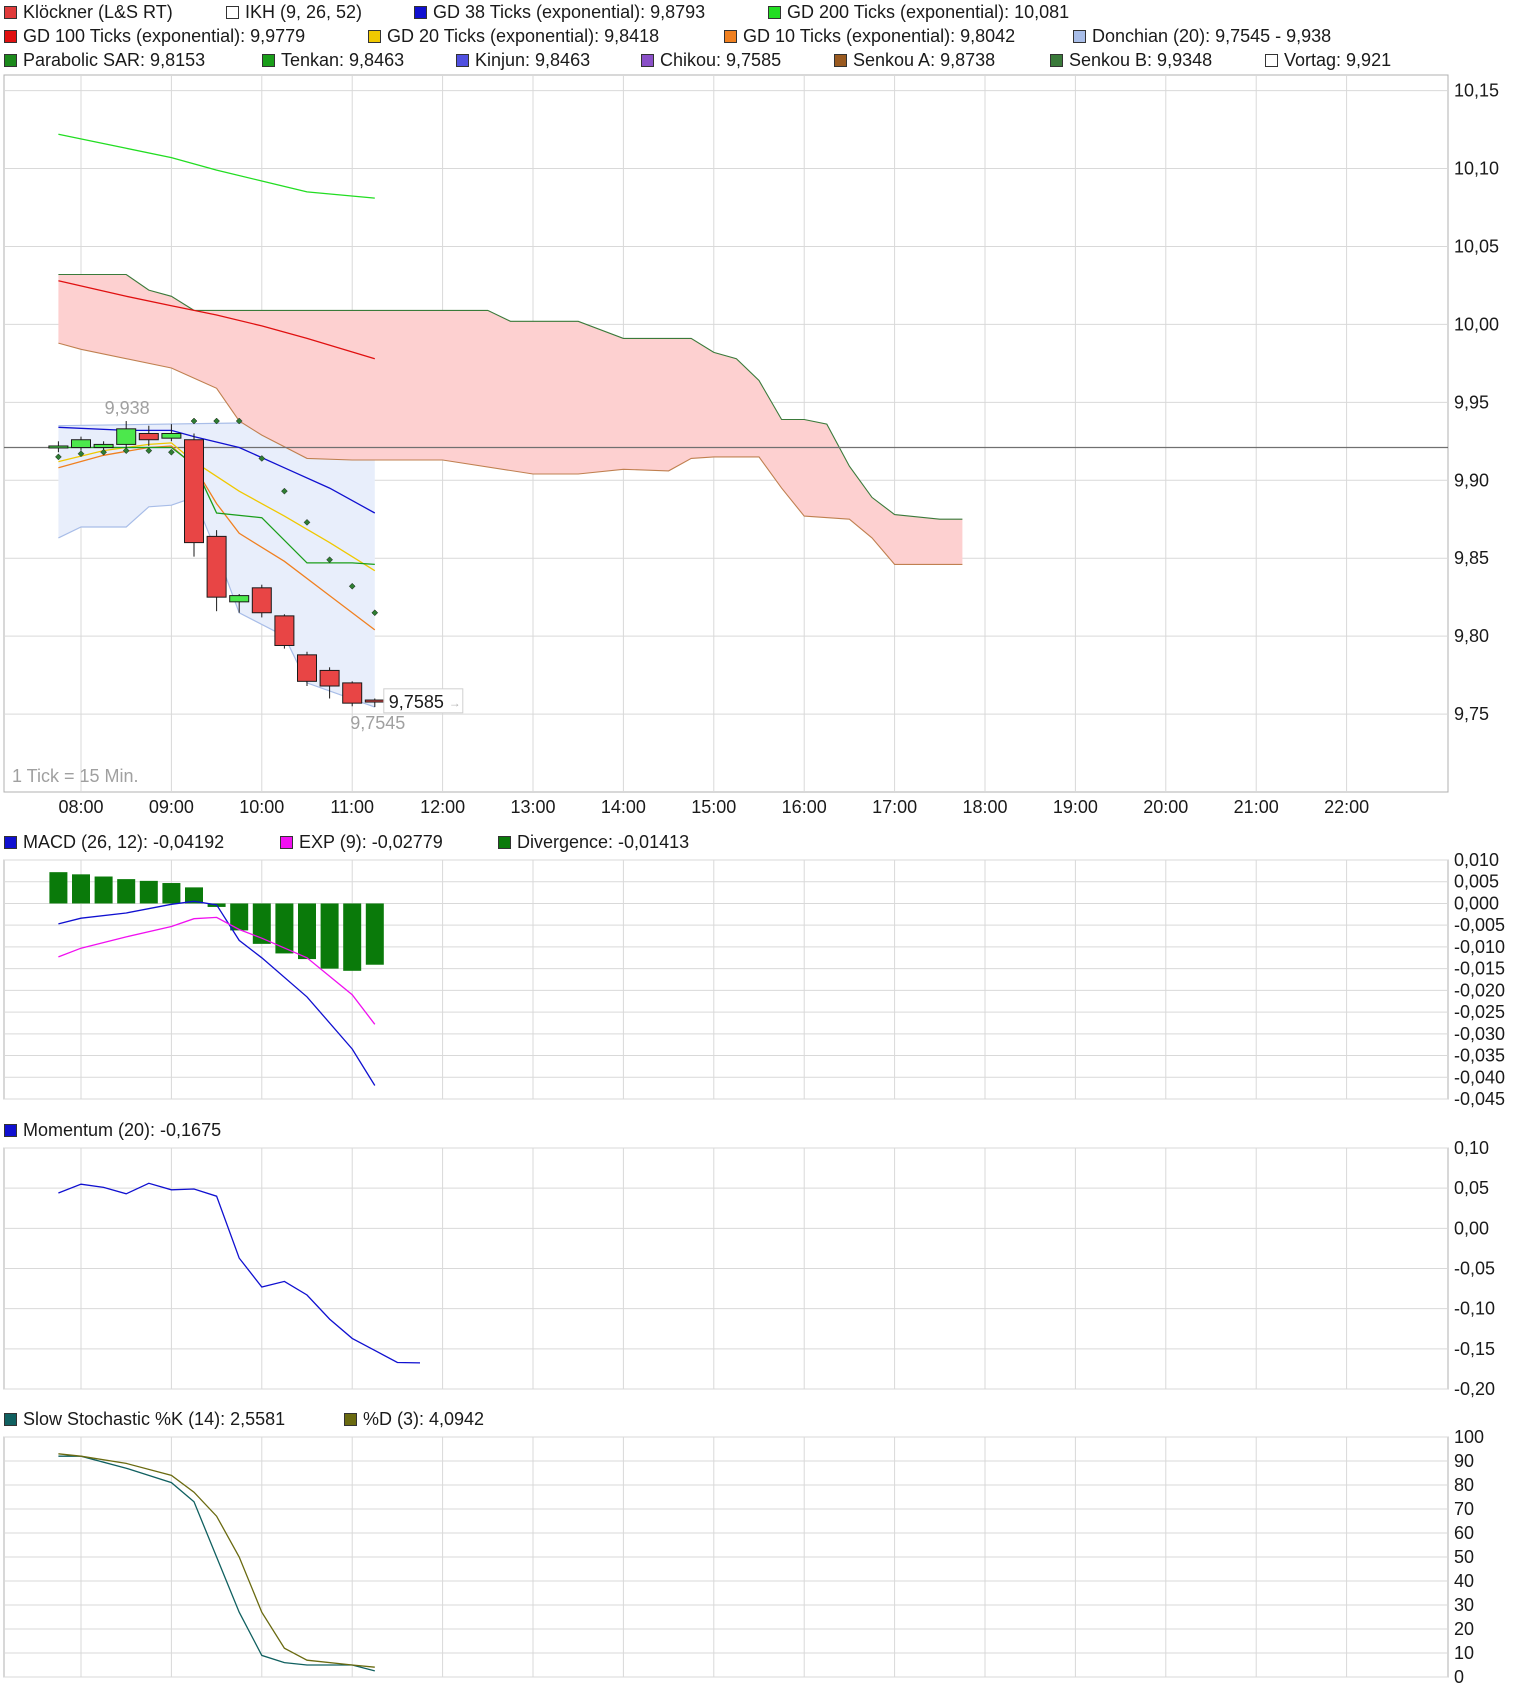 This screenshot has height=1693, width=1520. I want to click on y-tick-label: -0,20, so click(1474, 1389).